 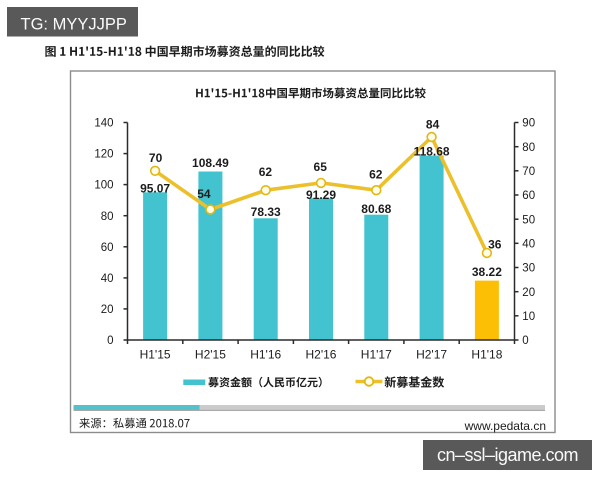 I want to click on svg-text: TG: MYYJJPP, so click(x=74, y=25).